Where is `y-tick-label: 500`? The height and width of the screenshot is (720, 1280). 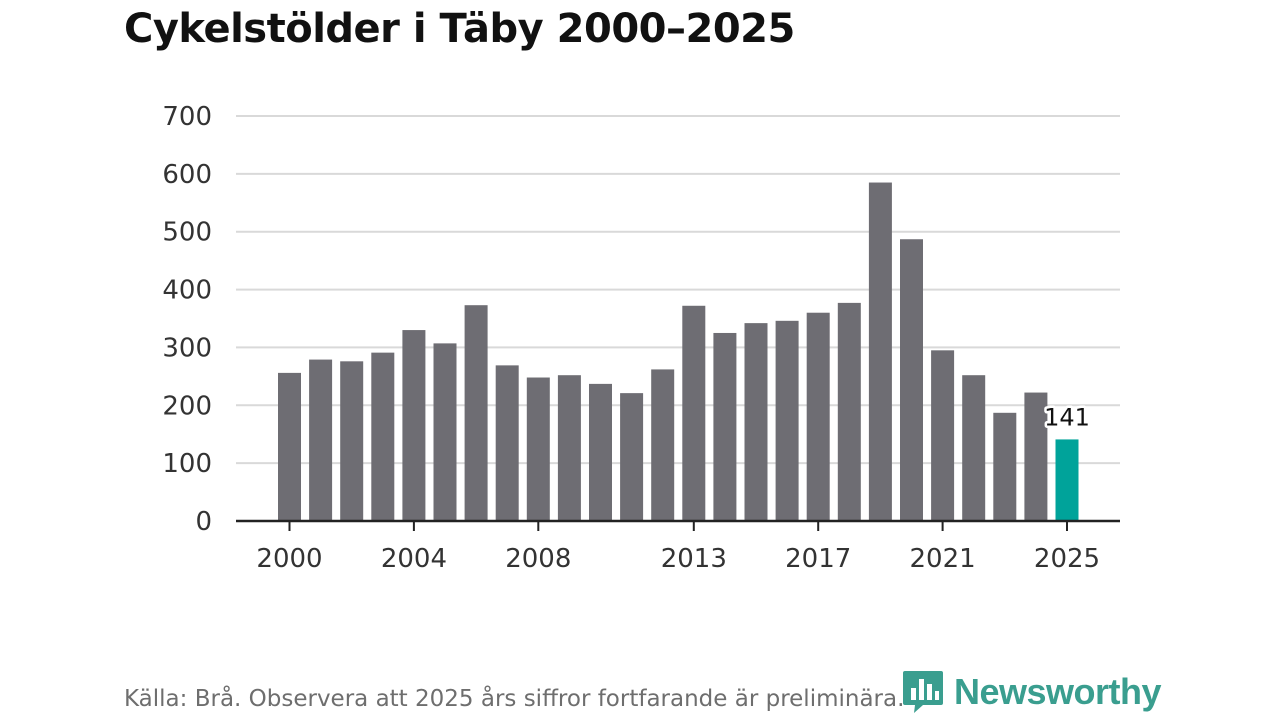 y-tick-label: 500 is located at coordinates (187, 233).